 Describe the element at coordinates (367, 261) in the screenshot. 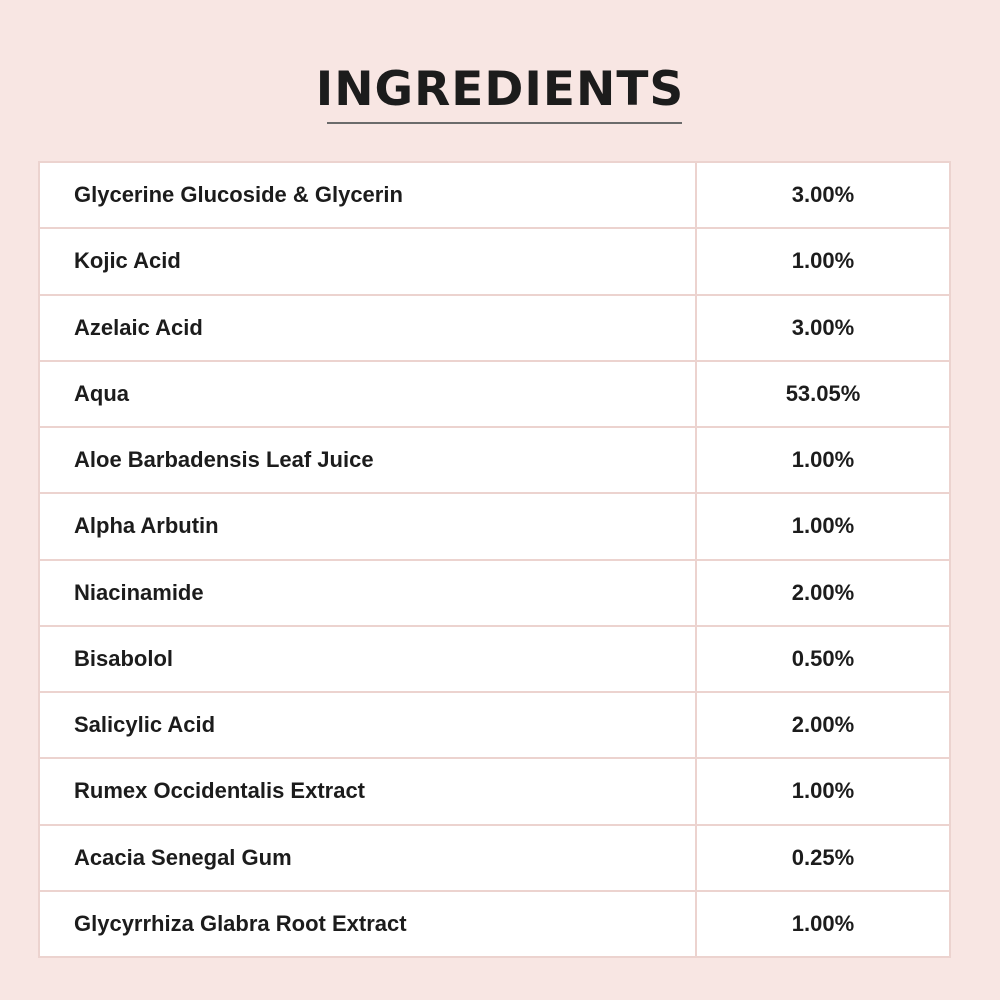

I see `ingredient-name: Kojic Acid` at that location.